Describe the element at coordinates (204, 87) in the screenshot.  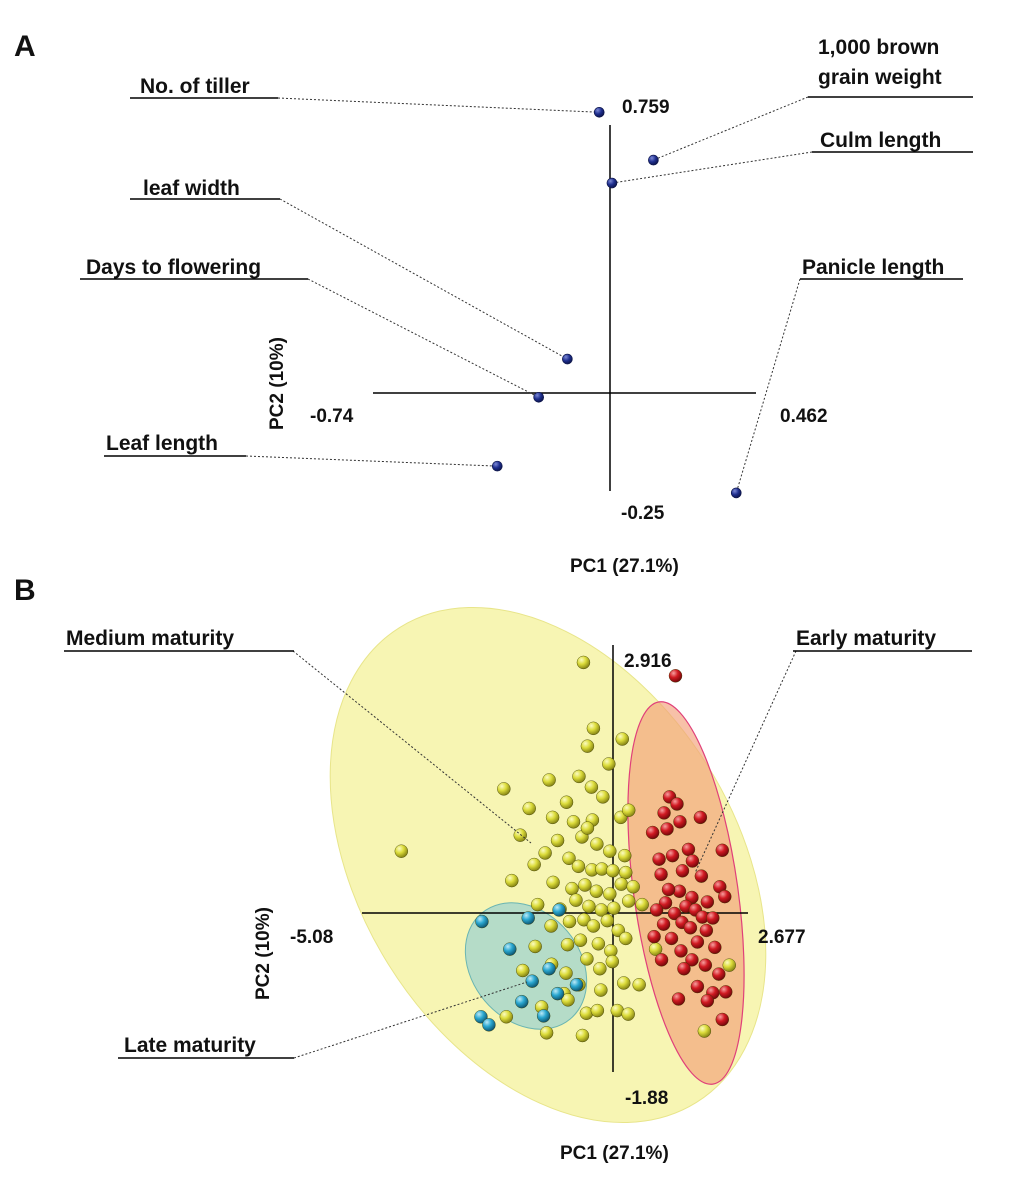
I see `loading-label-tiller: No. of tiller` at that location.